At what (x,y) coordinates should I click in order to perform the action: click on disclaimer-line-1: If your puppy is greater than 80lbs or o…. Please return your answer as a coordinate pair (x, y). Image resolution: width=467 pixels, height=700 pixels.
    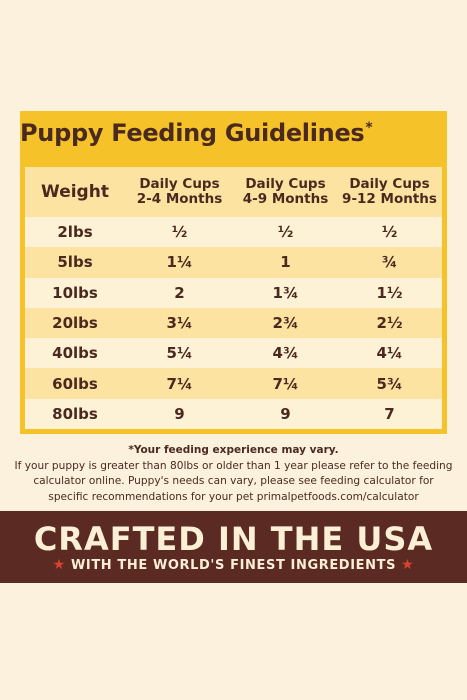
    Looking at the image, I should click on (233, 465).